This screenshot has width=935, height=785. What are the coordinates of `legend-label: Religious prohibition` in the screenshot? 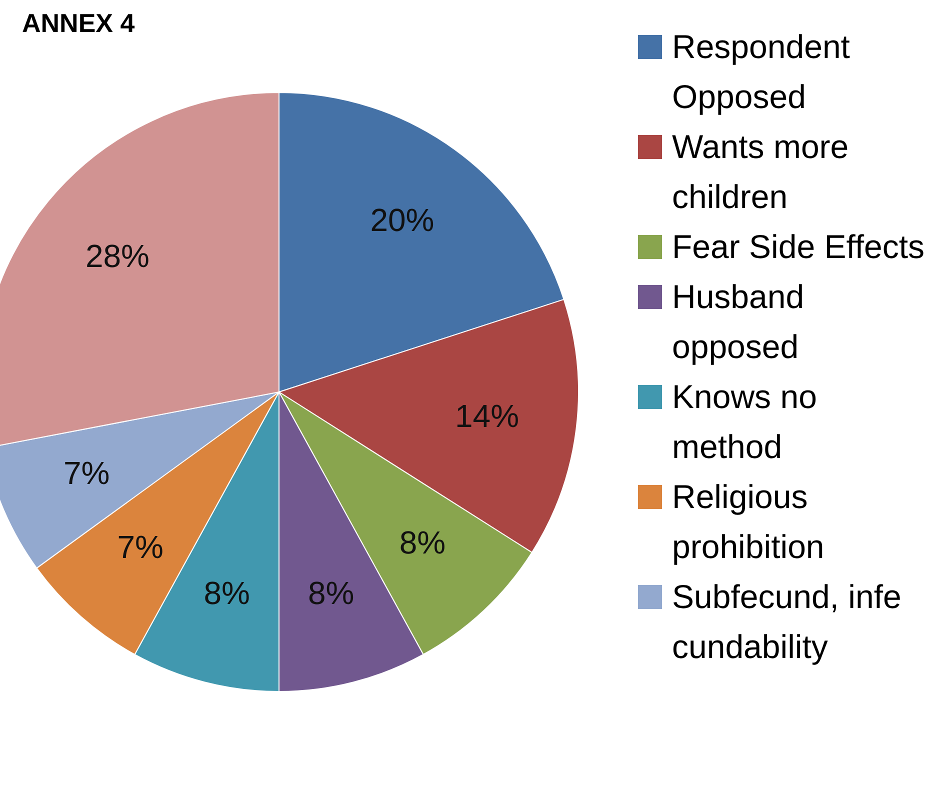 It's located at (749, 522).